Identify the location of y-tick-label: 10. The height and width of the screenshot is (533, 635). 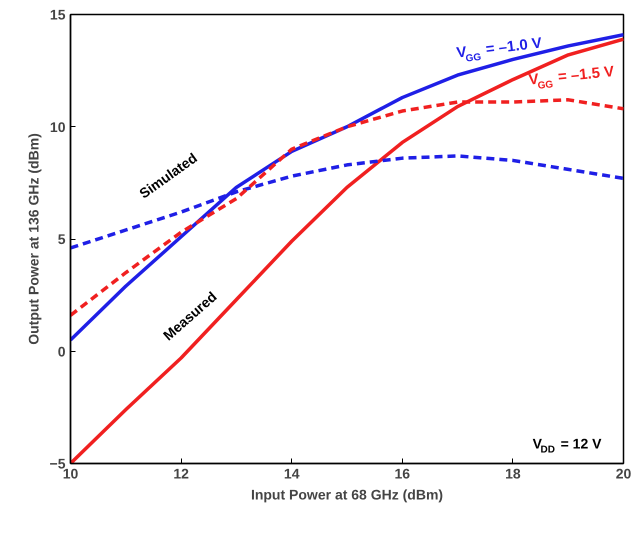
(58, 126).